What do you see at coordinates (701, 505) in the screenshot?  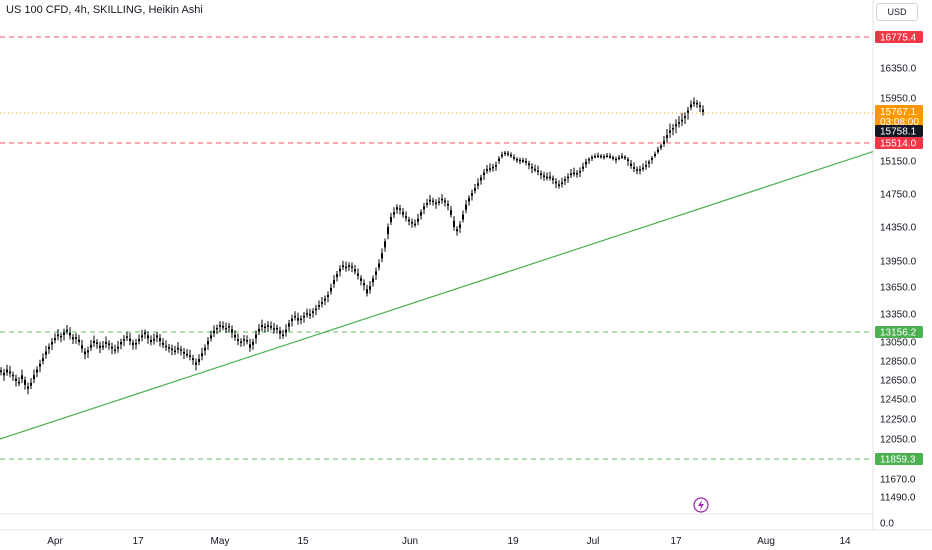 I see `lightning-icon` at bounding box center [701, 505].